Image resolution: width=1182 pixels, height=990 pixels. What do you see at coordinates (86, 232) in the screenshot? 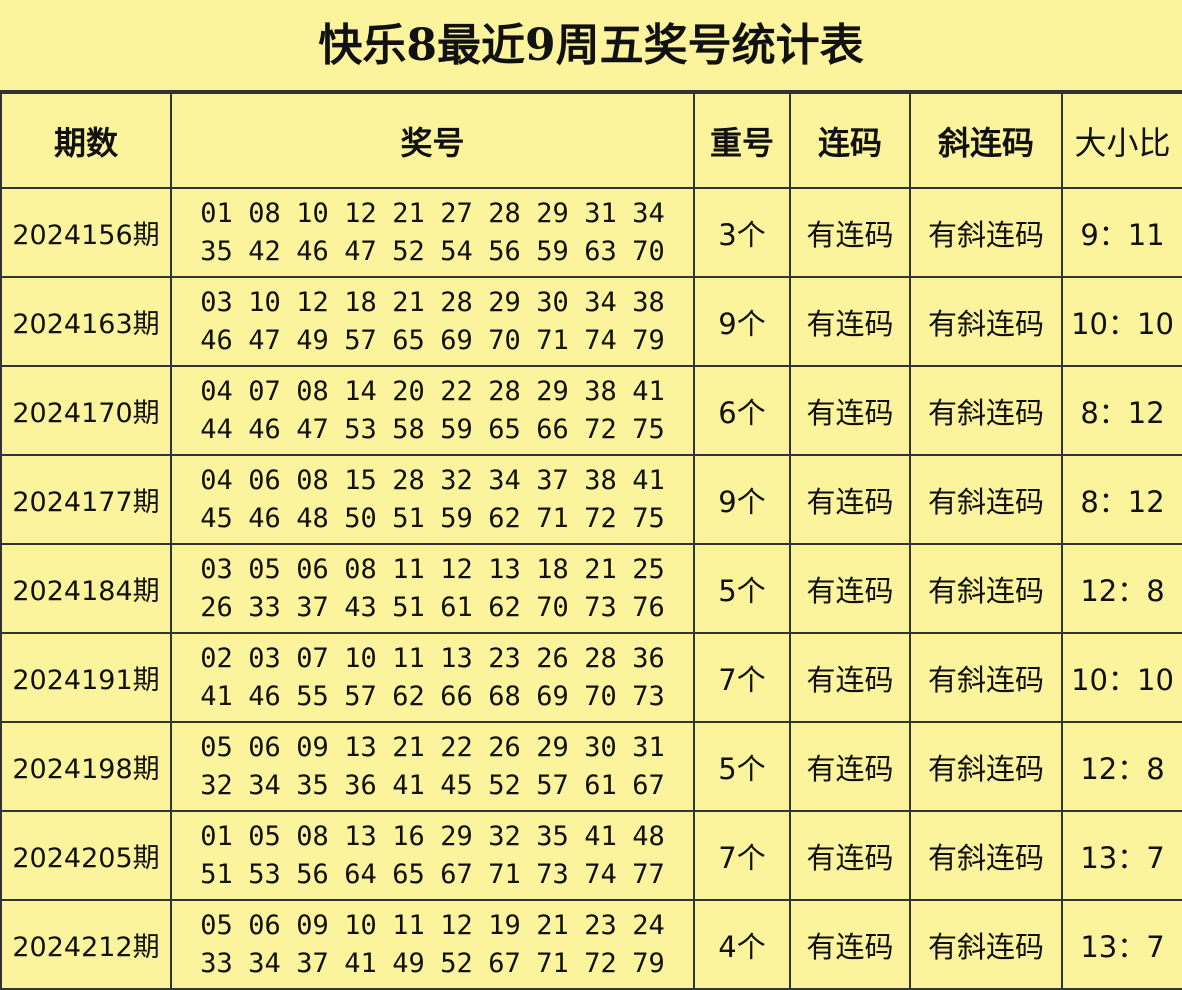
I see `period-cell: 2024156期` at bounding box center [86, 232].